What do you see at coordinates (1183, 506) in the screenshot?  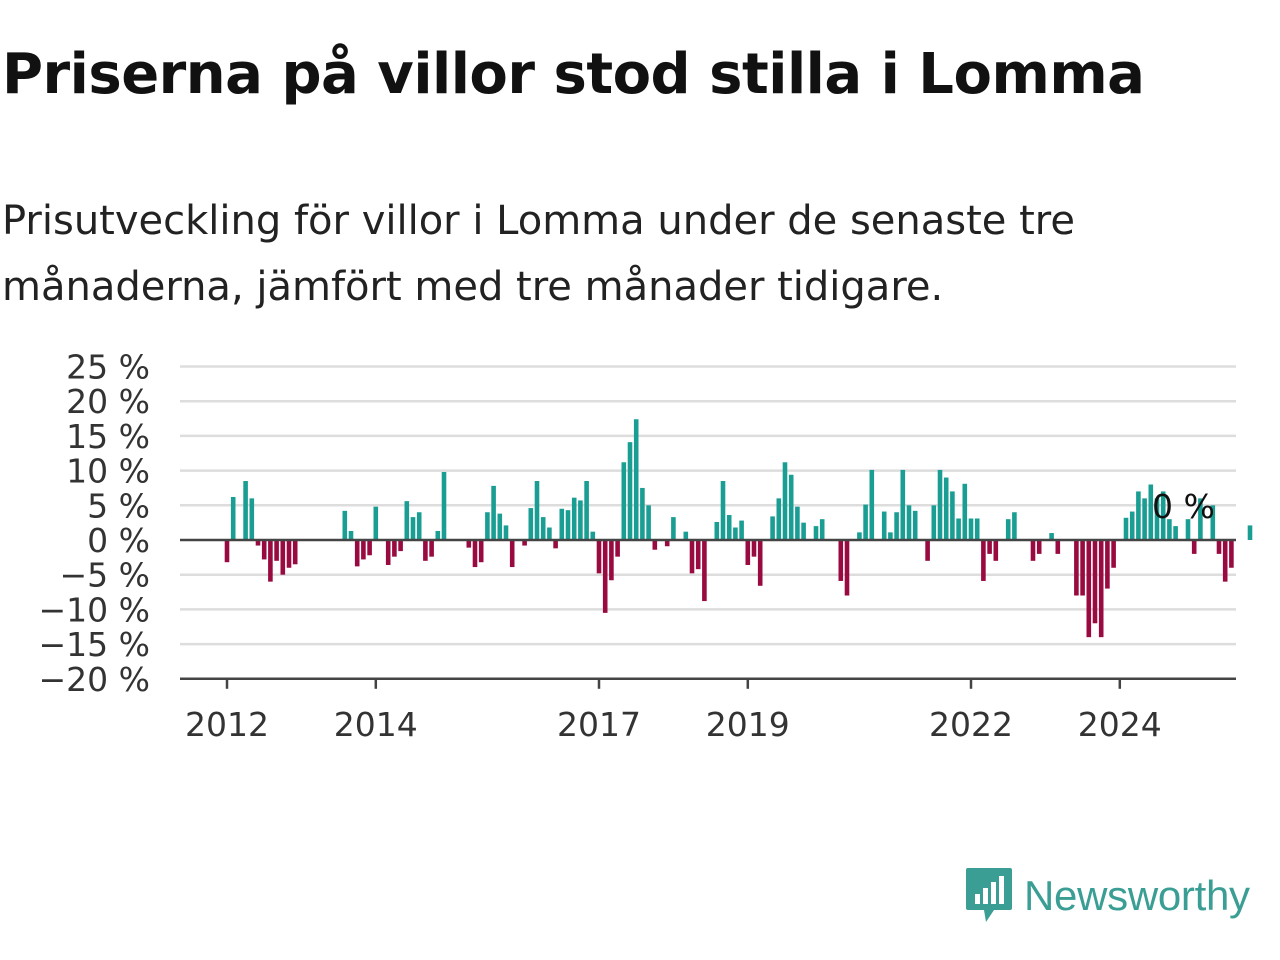 I see `latest-value-annotation: 0 %` at bounding box center [1183, 506].